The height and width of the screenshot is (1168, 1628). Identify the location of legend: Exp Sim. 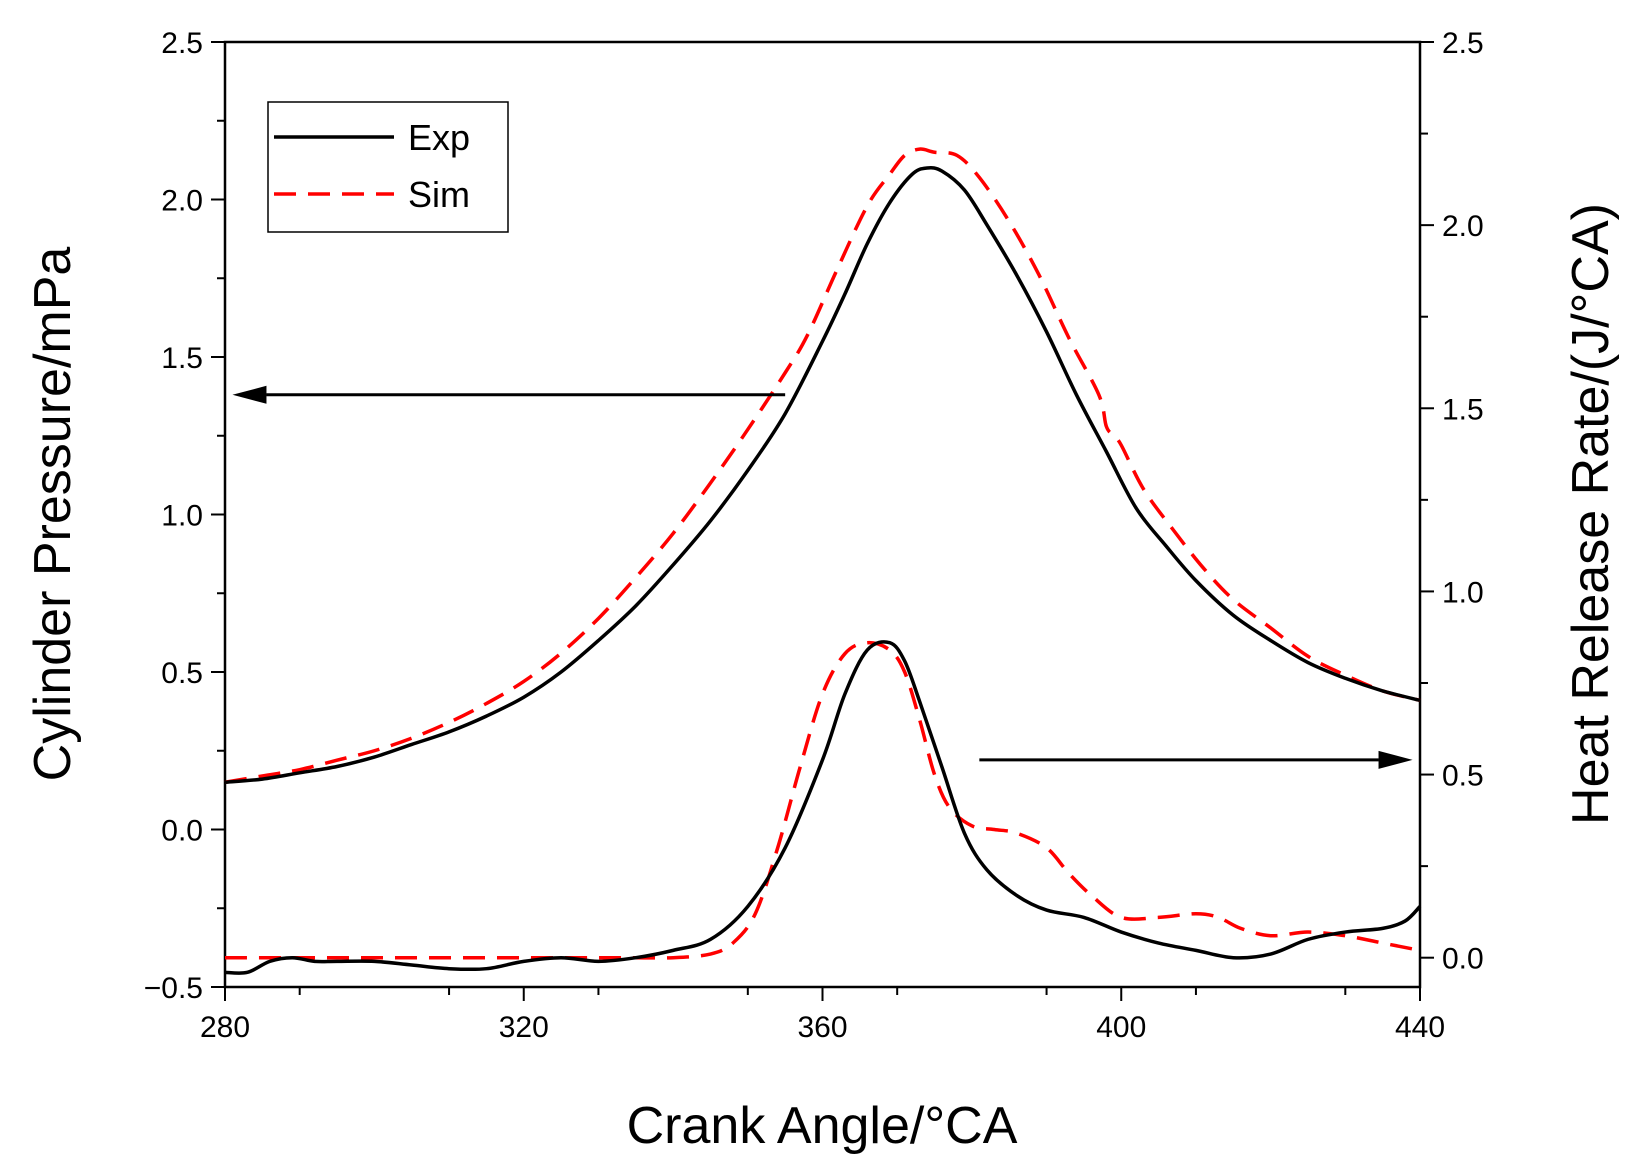
(388, 167).